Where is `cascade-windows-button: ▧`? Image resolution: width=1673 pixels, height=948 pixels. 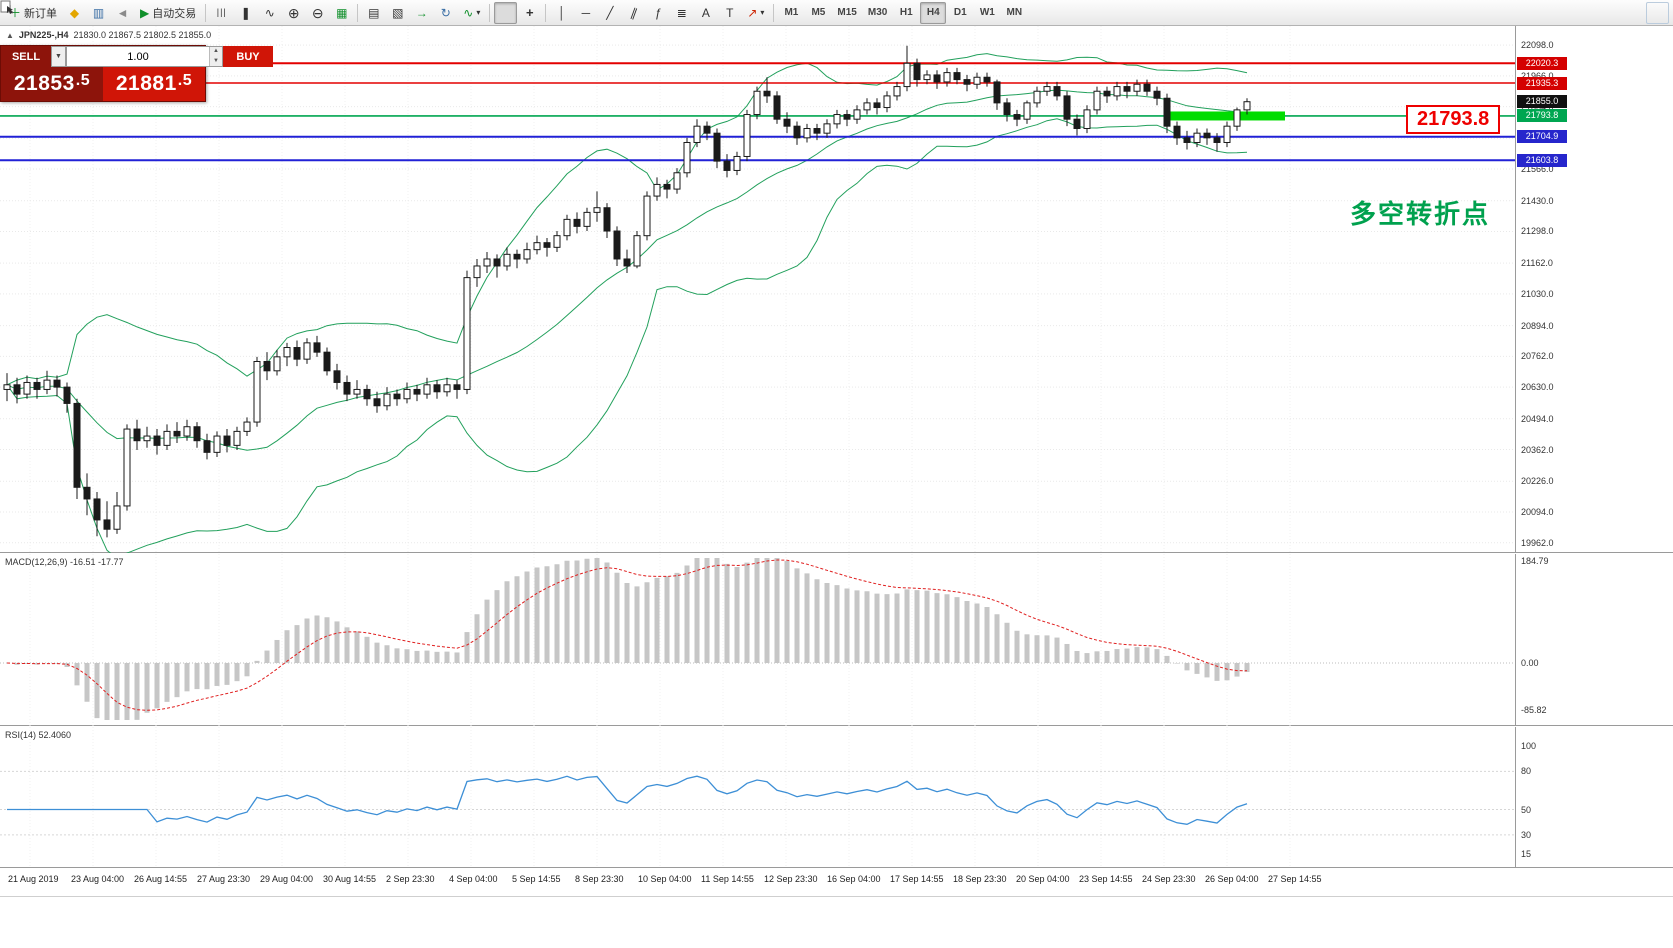 cascade-windows-button: ▧ is located at coordinates (397, 13).